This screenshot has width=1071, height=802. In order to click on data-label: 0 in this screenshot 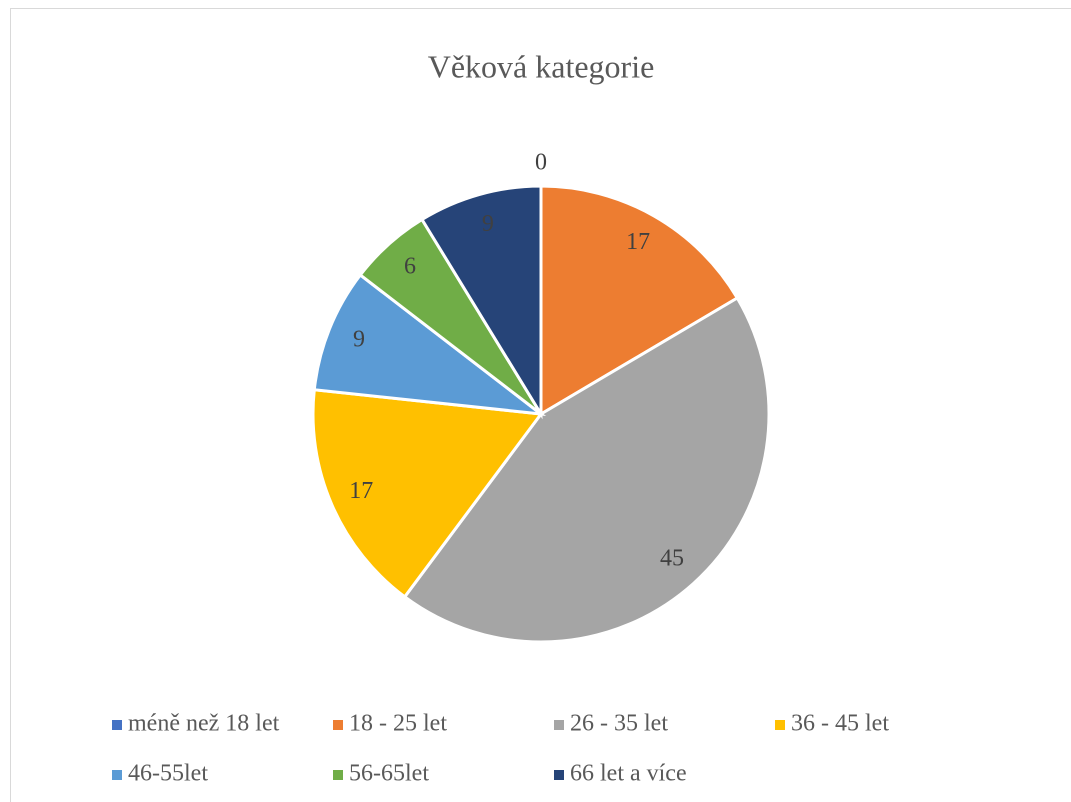, I will do `click(541, 163)`.